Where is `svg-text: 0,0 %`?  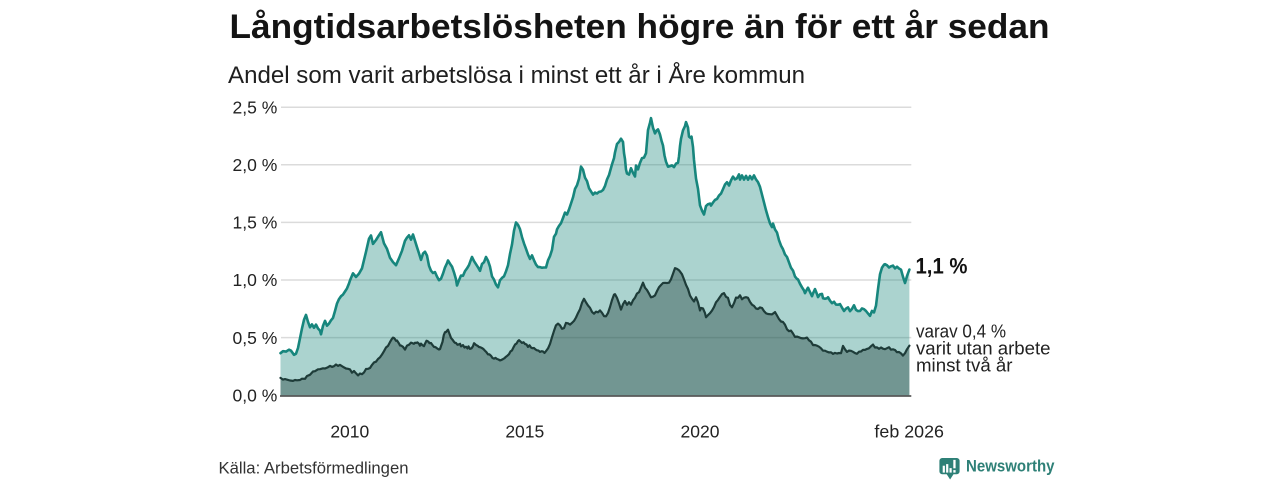
svg-text: 0,0 % is located at coordinates (255, 395).